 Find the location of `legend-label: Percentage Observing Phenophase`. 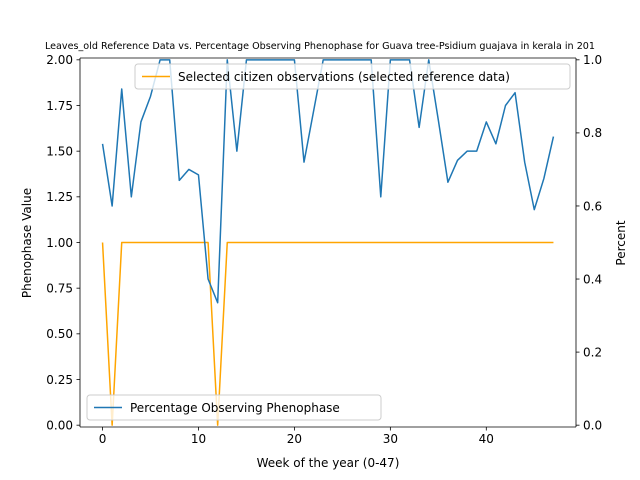

legend-label: Percentage Observing Phenophase is located at coordinates (235, 408).